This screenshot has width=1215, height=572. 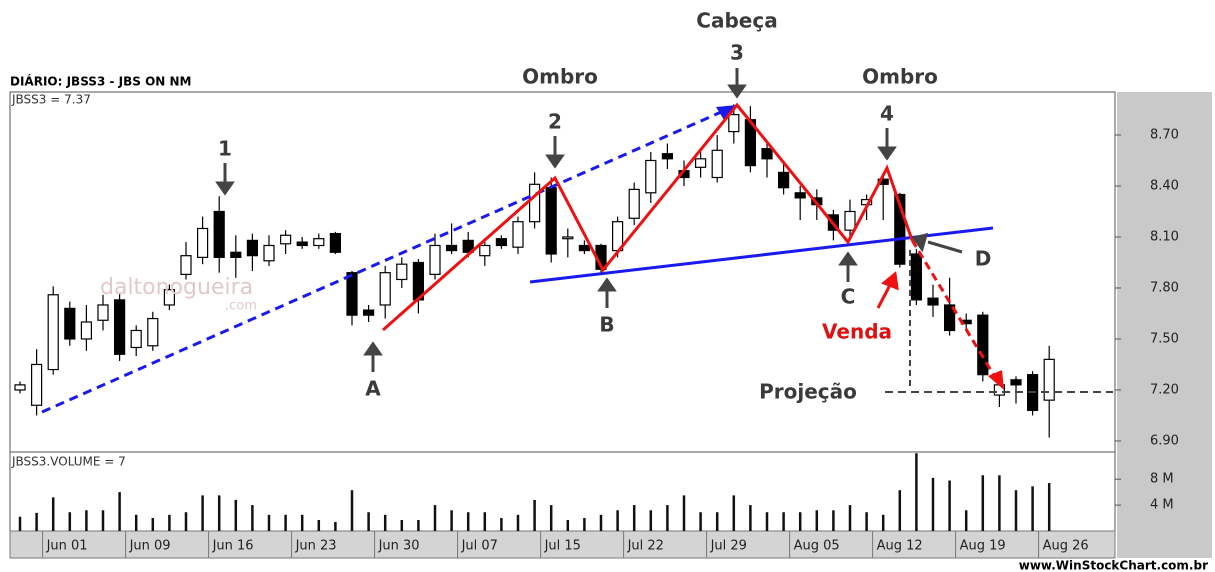 I want to click on x-tick-label: Jun 23, so click(x=316, y=546).